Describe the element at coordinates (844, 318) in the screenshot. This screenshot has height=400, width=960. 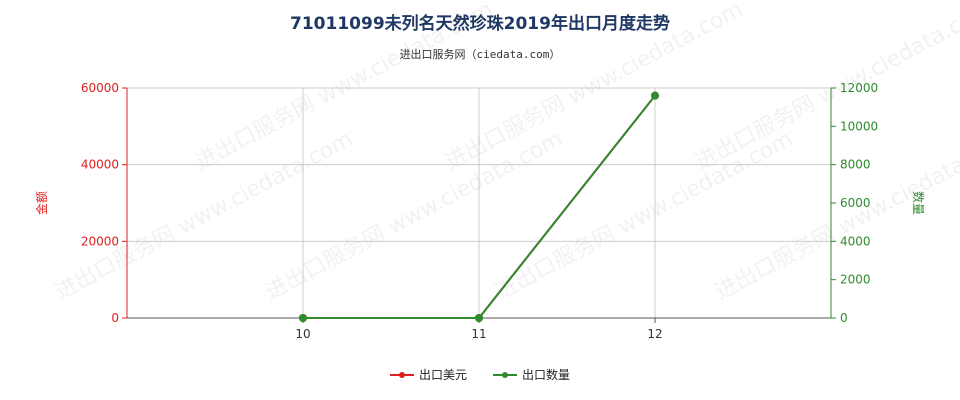
I see `y-right-tick-label: 0` at that location.